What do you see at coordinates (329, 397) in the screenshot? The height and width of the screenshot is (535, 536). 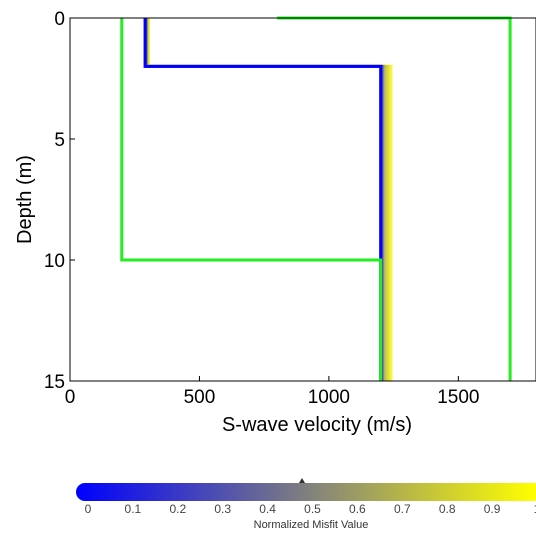 I see `x-tick-label: 1000` at bounding box center [329, 397].